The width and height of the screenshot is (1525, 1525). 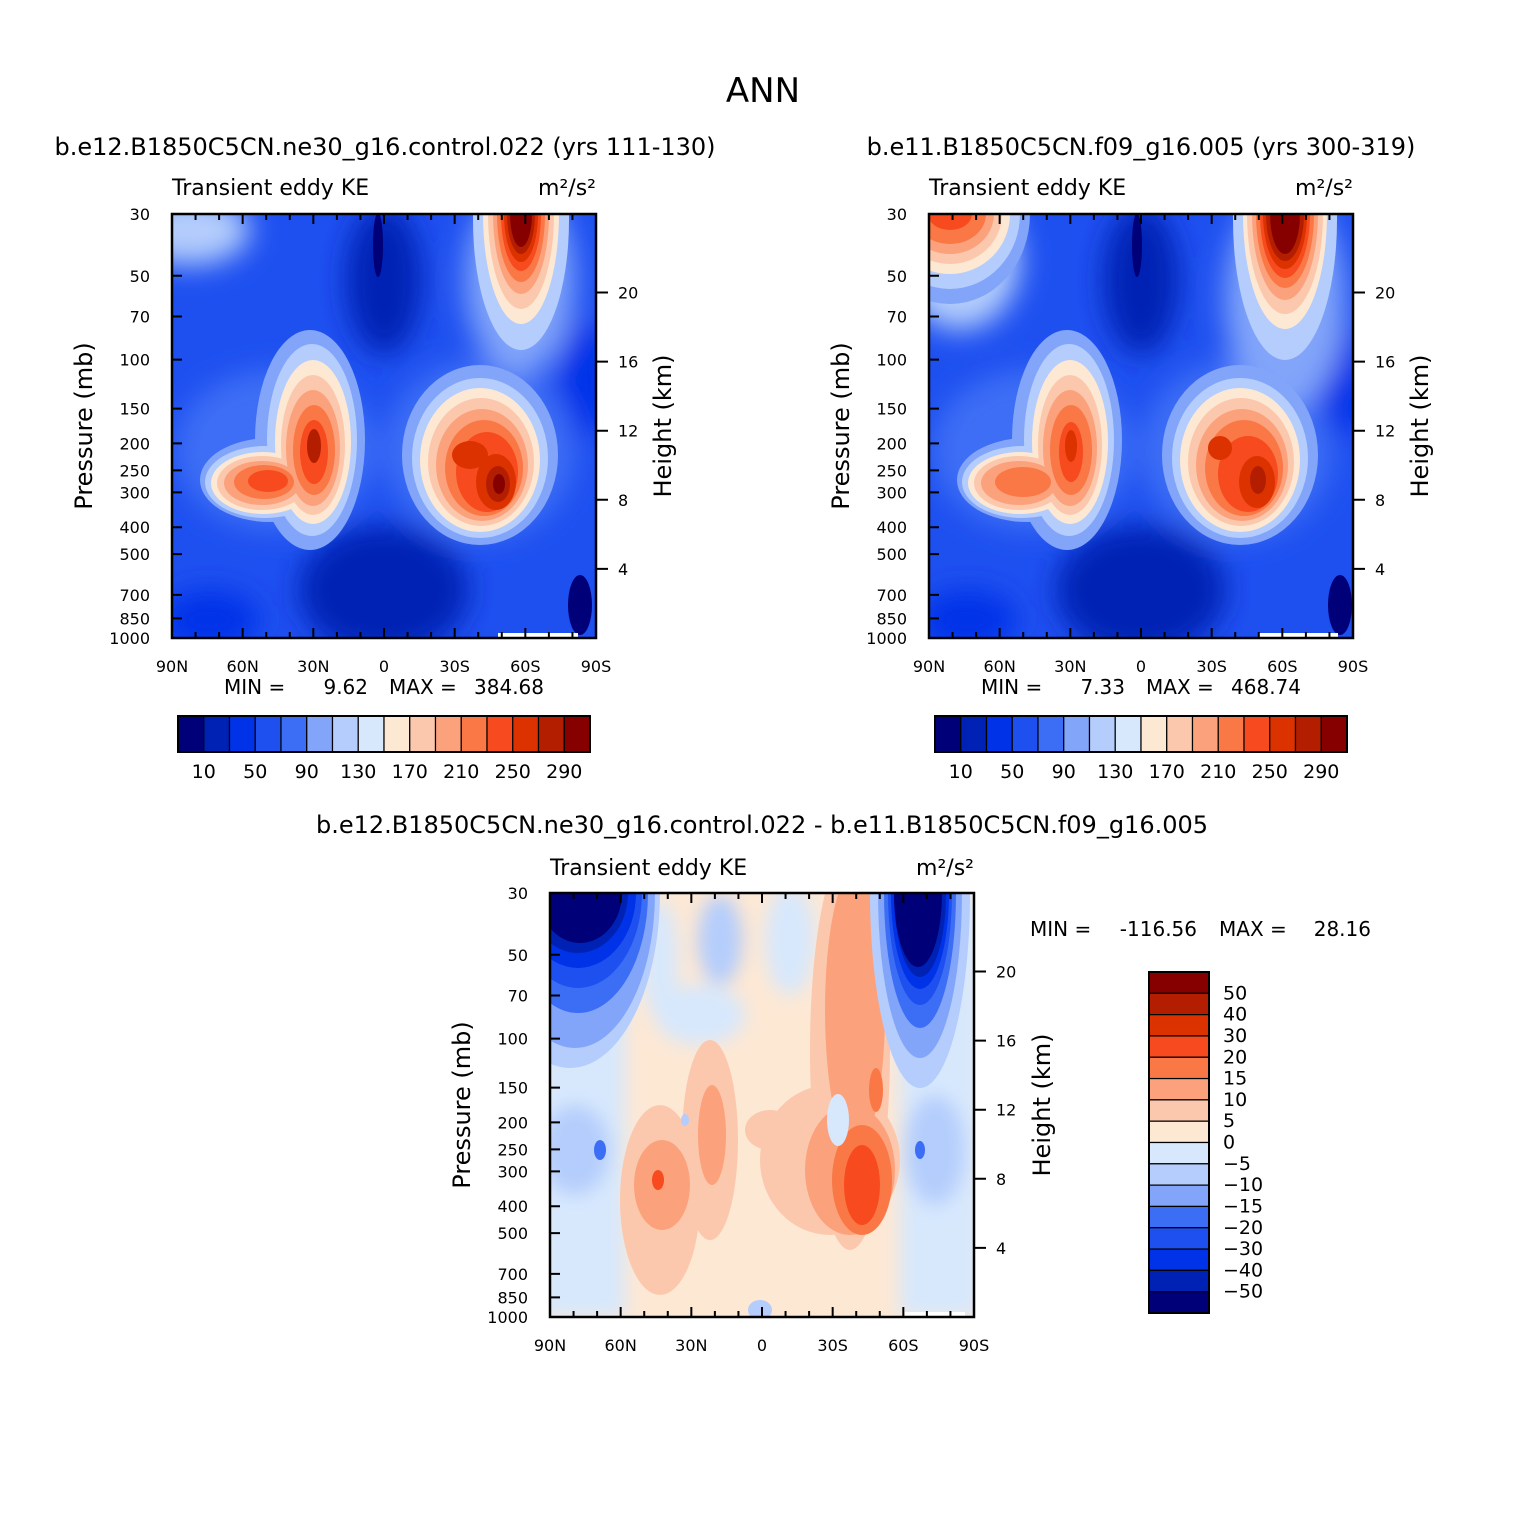 I want to click on panel-a-units-label: m²/s², so click(x=567, y=188).